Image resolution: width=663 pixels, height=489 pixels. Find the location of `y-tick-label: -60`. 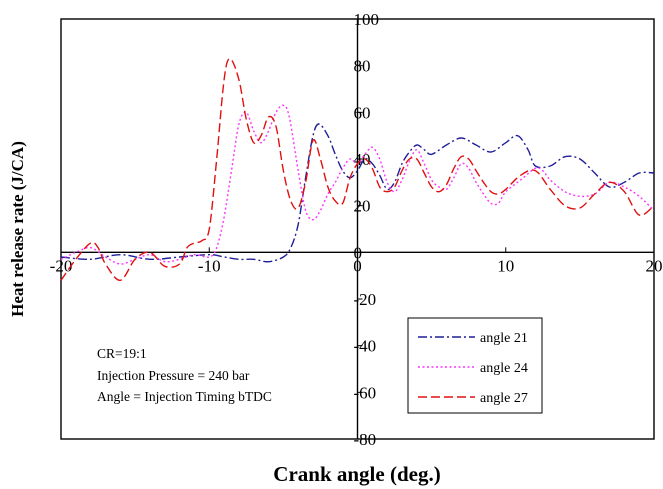

y-tick-label: -60 is located at coordinates (365, 392).